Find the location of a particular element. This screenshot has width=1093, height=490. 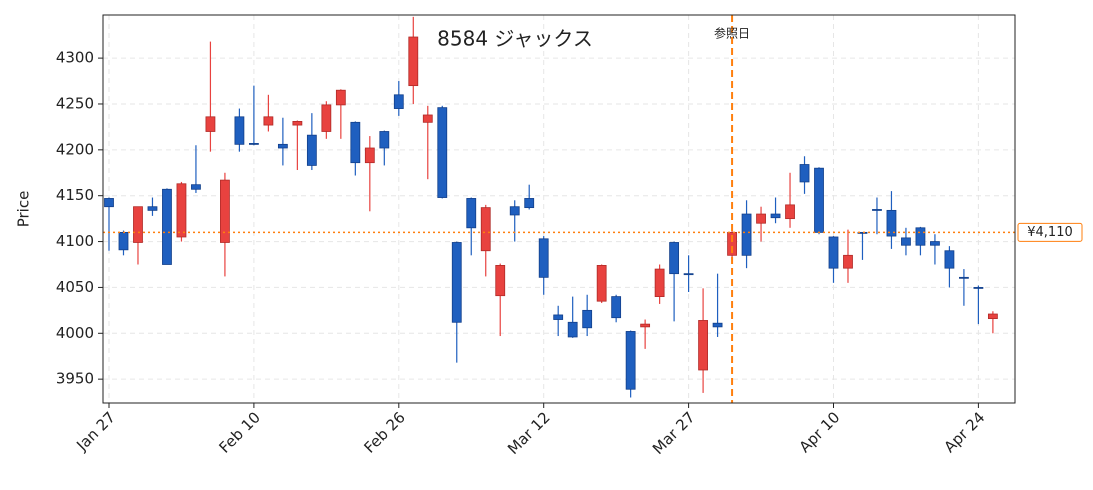

chart-title: 8584 ジャックス is located at coordinates (515, 39).